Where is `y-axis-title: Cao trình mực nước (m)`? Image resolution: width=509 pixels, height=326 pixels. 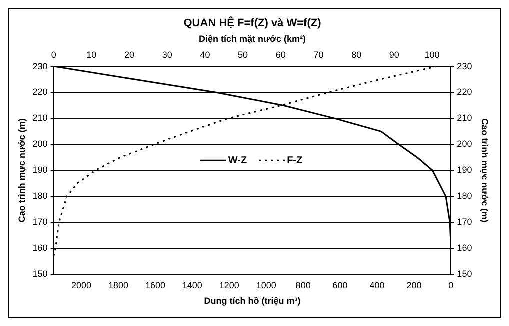
y-axis-title: Cao trình mực nước (m) is located at coordinates (21, 170).